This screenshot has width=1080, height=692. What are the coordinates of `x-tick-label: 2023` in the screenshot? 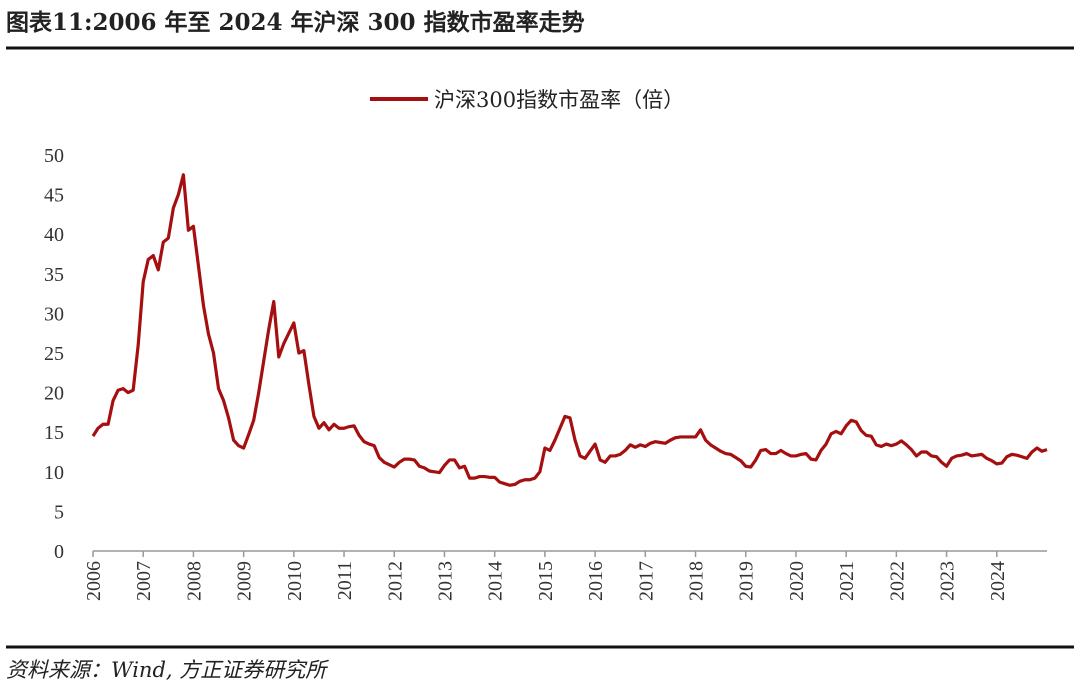 It's located at (948, 581).